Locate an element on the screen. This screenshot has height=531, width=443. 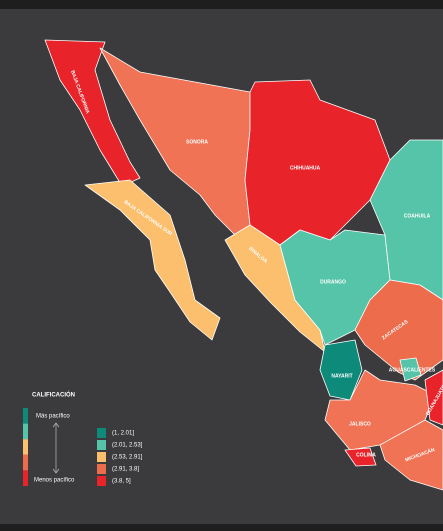
legend-label: (2.91, 3.8] is located at coordinates (125, 470).